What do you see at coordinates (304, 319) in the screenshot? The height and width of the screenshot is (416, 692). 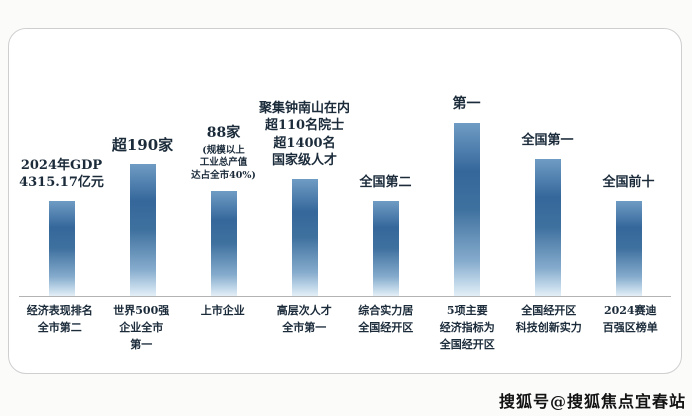 I see `bar-category-label: 高层次人才 全市第一` at bounding box center [304, 319].